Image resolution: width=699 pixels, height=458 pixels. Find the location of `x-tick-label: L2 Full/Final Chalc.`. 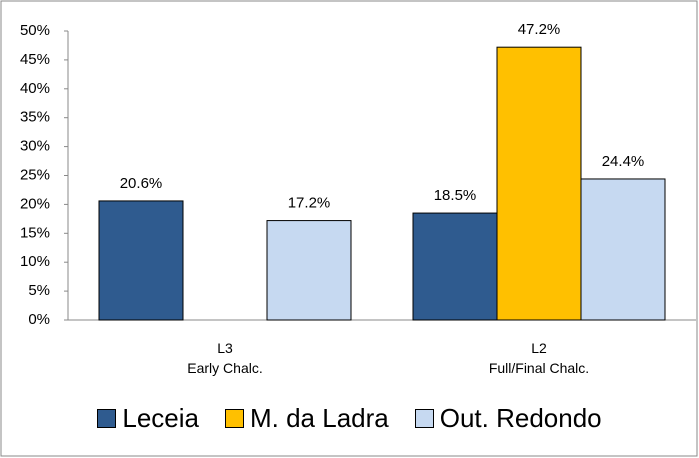

x-tick-label: L2 Full/Final Chalc. is located at coordinates (539, 358).